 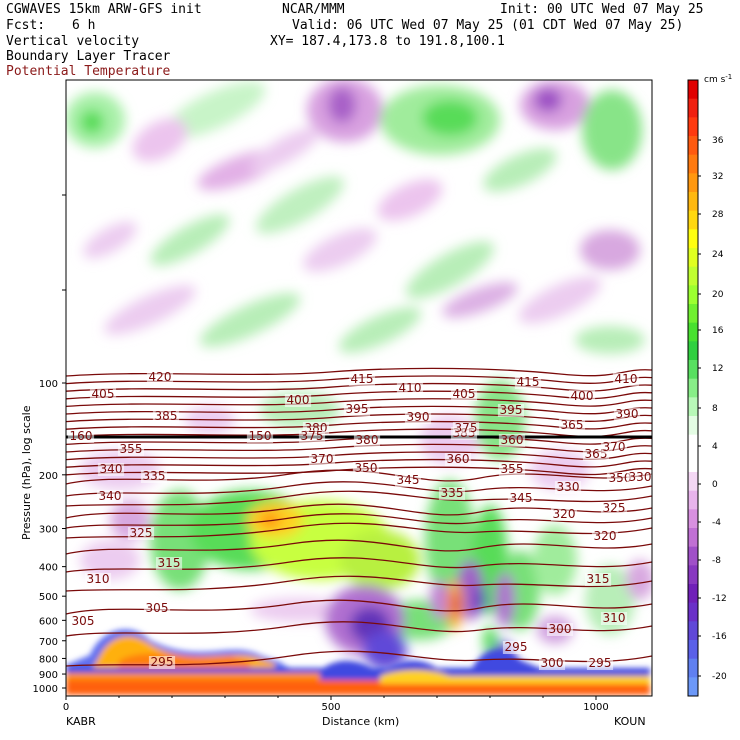 I want to click on colorbar-label: 4, so click(x=715, y=447).